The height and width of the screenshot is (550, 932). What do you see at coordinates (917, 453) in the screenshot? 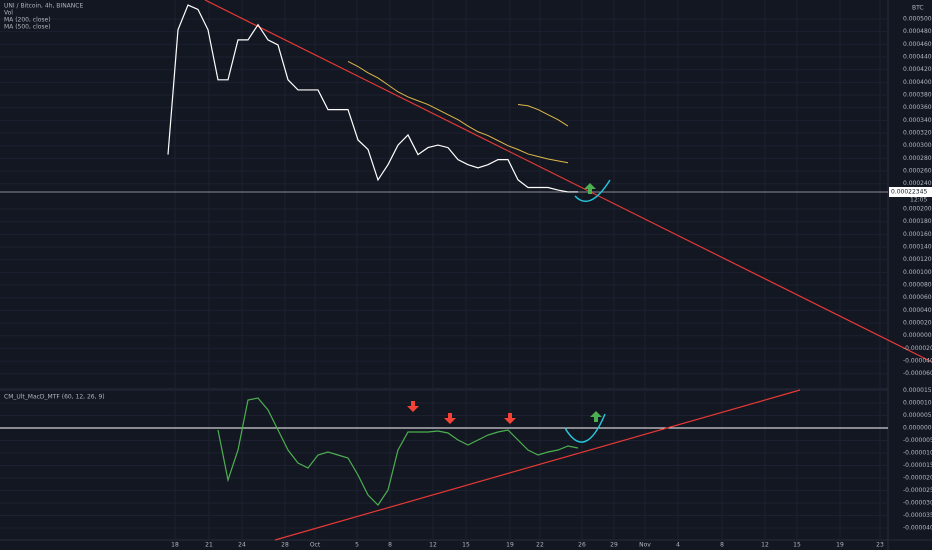
I see `y-tick-label: -0.00001000` at bounding box center [917, 453].